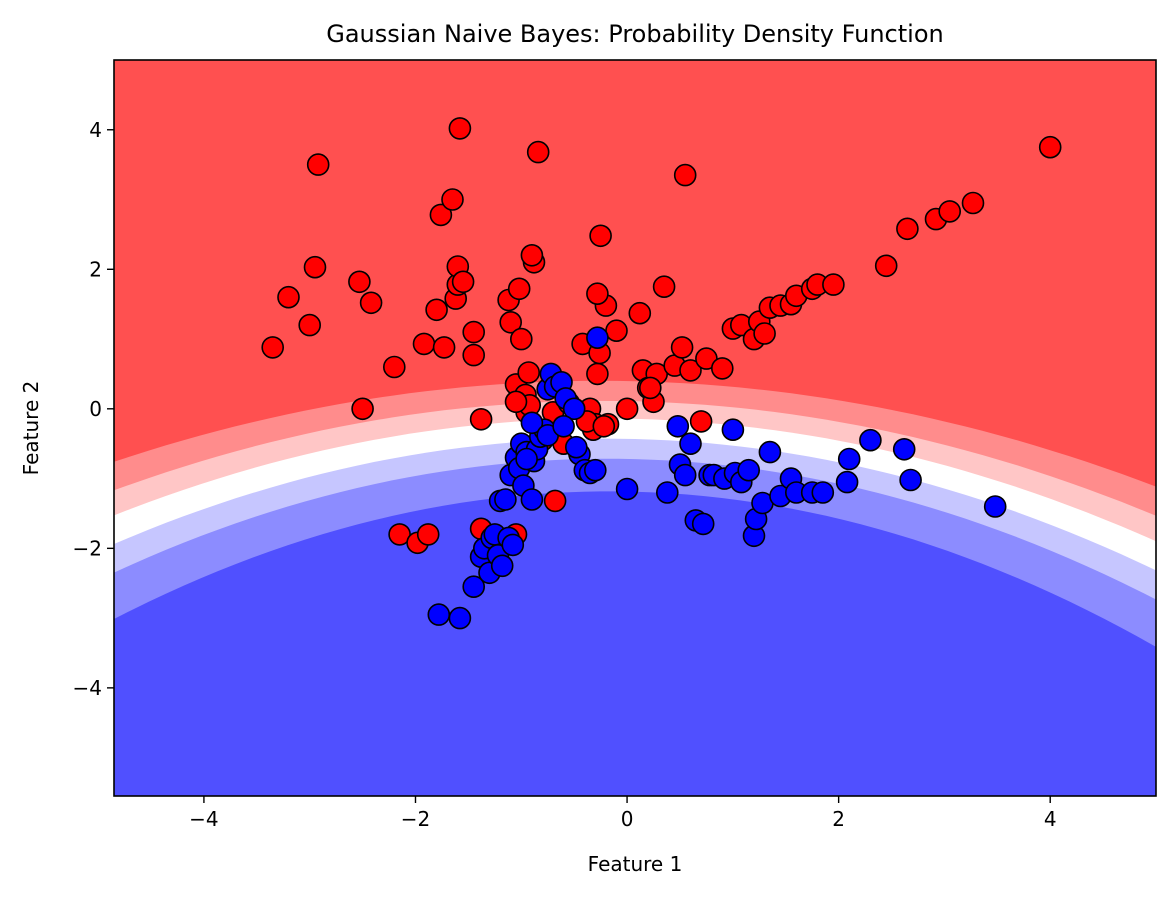 The width and height of the screenshot is (1174, 898). I want to click on x-tick-label: −4, so click(203, 819).